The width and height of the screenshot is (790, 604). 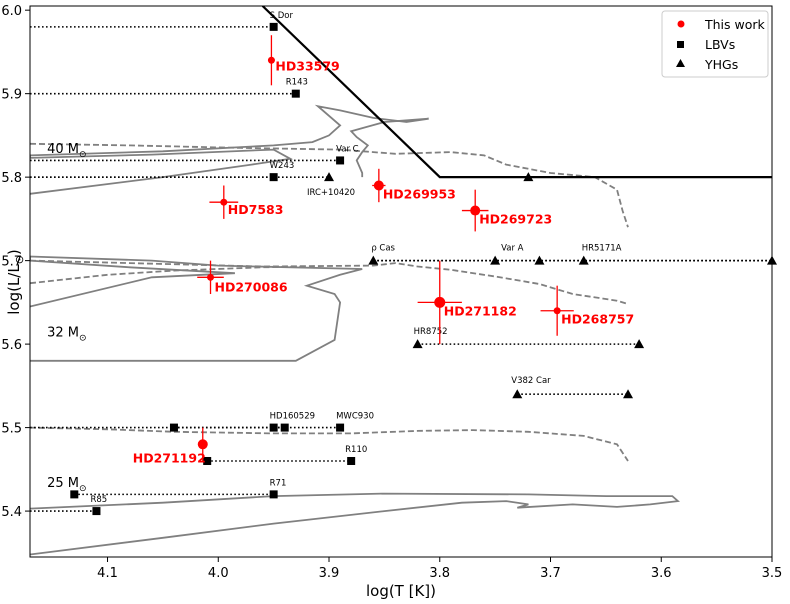 I want to click on star-label-w243: W243, so click(x=282, y=166).